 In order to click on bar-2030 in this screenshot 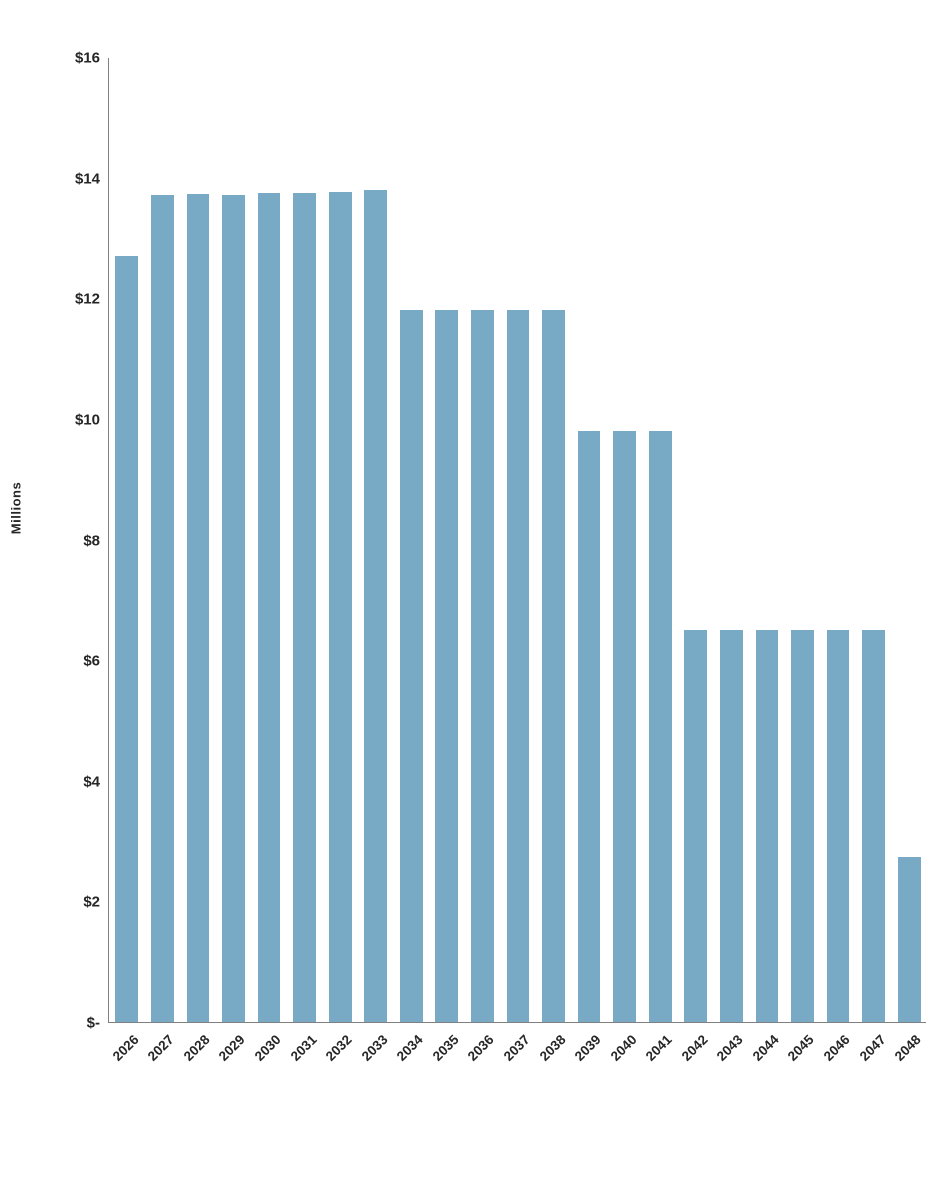, I will do `click(269, 607)`.